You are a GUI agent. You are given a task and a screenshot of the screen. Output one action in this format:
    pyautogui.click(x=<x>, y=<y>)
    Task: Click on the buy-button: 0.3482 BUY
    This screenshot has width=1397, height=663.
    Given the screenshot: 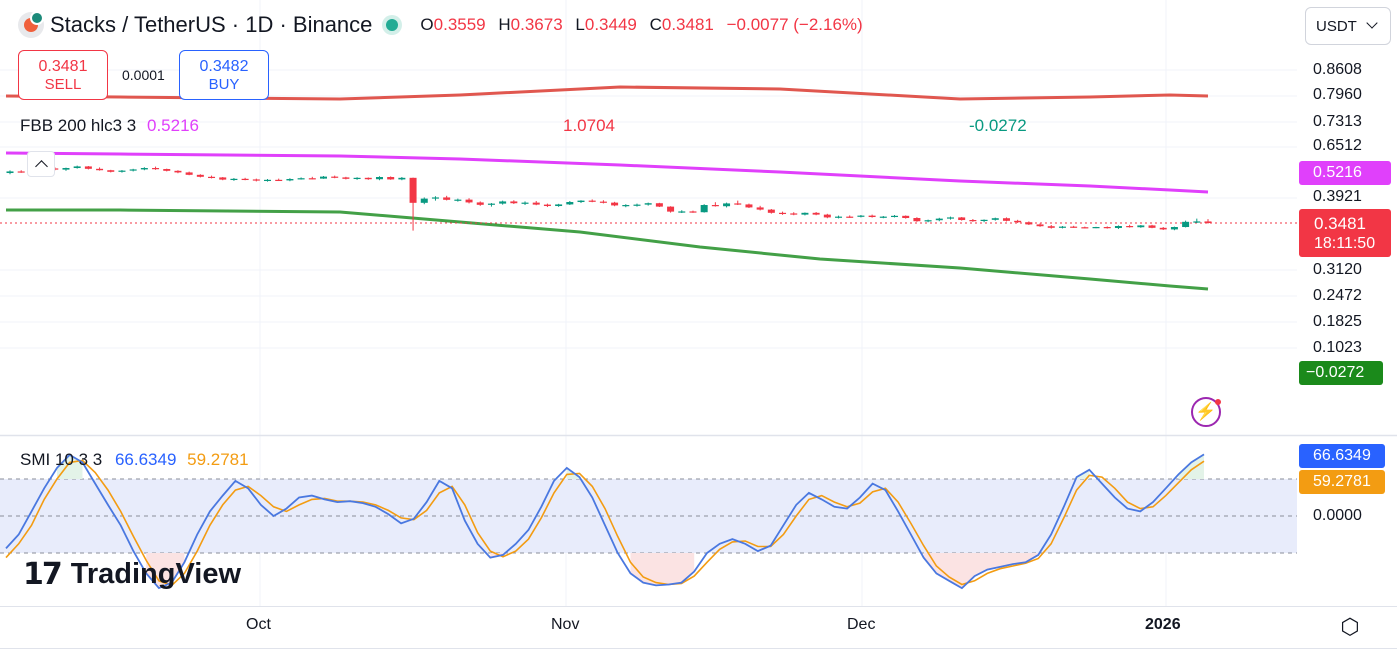 What is the action you would take?
    pyautogui.click(x=224, y=75)
    